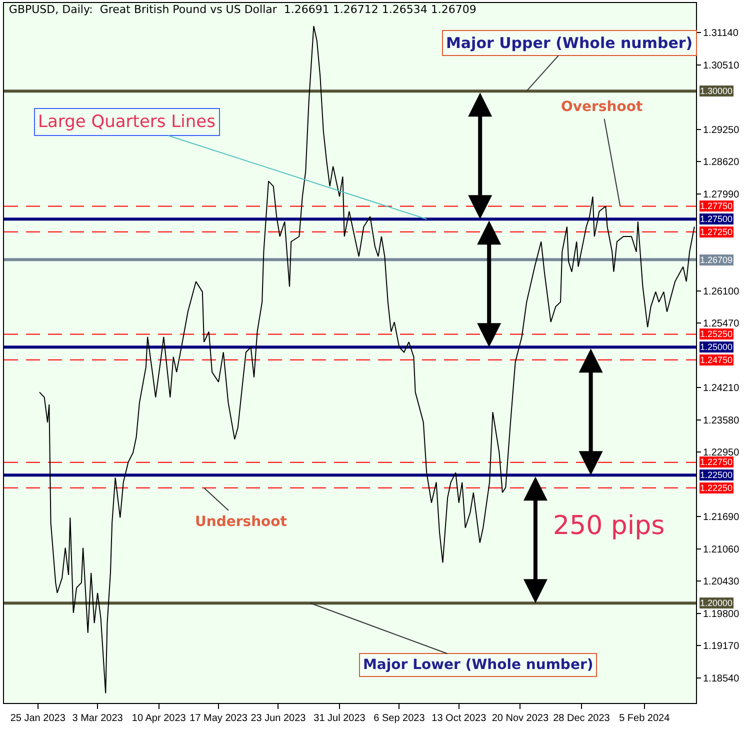 Image resolution: width=744 pixels, height=733 pixels. I want to click on y-tick-label: 1.28620, so click(721, 162).